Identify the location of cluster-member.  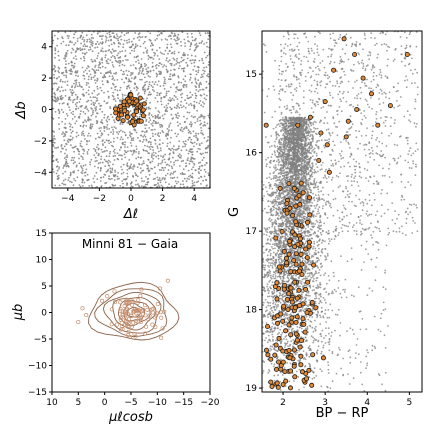
(128, 117).